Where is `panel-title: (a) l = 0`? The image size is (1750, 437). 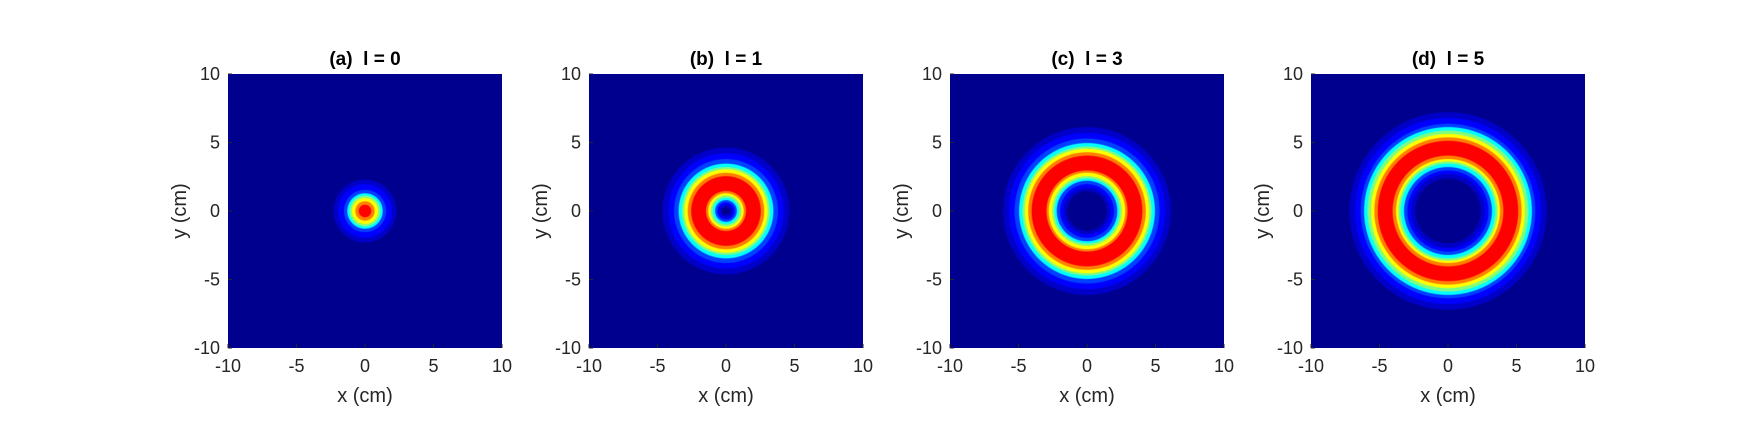 panel-title: (a) l = 0 is located at coordinates (364, 59).